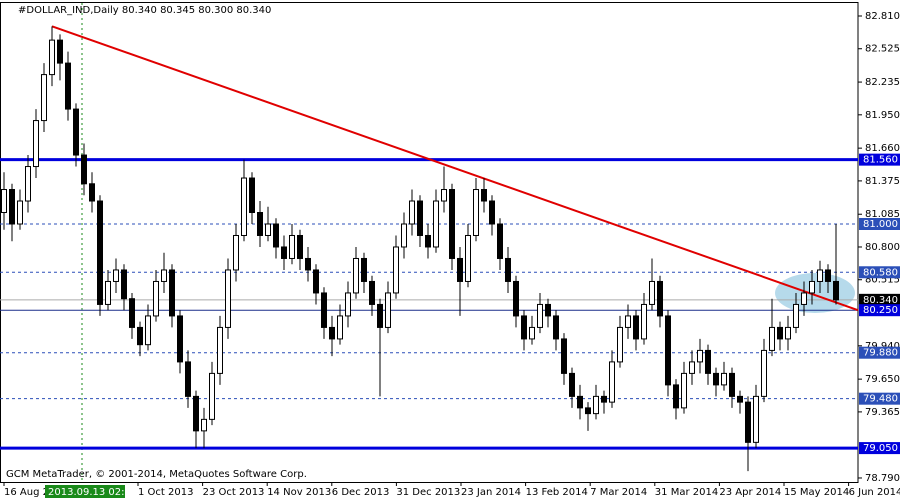  What do you see at coordinates (882, 181) in the screenshot?
I see `y-tick-label: 81.375` at bounding box center [882, 181].